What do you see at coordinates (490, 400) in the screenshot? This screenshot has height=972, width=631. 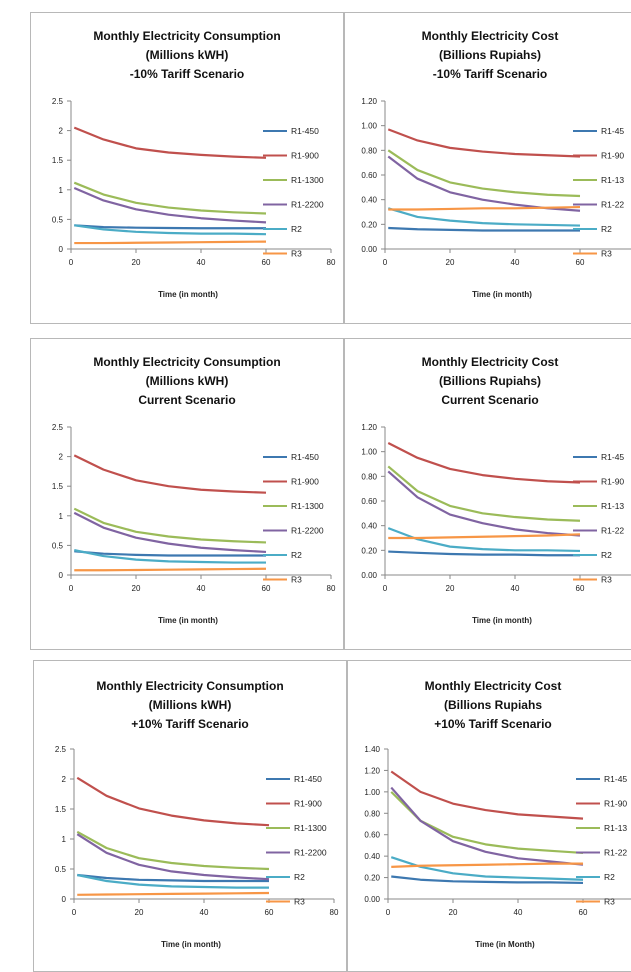 I see `chart-title-line-3: Current Scenario` at bounding box center [490, 400].